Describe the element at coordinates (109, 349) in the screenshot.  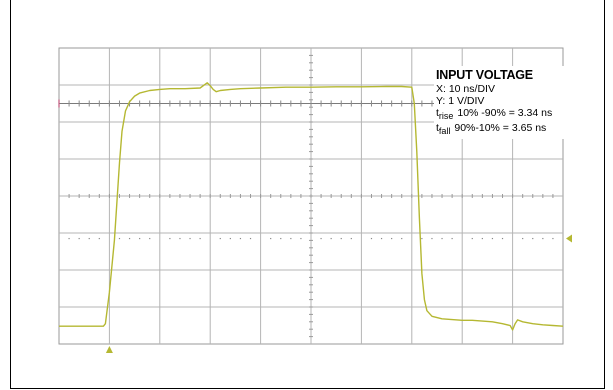
I see `trigger-position-marker` at that location.